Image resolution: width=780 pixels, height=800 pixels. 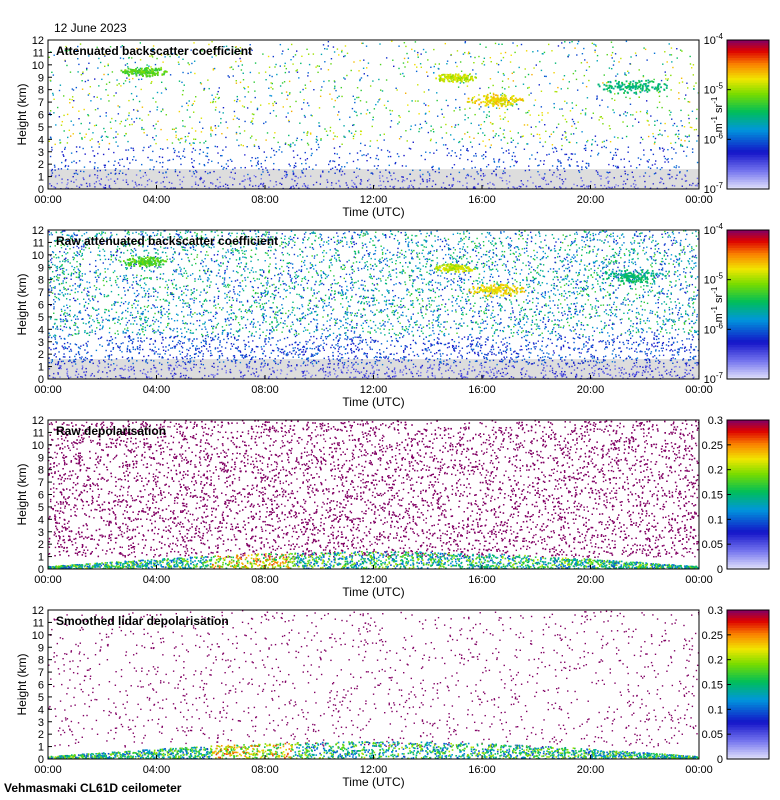 I want to click on panel-2-colorbar: 10⁻⁷ 10⁻⁶ 10⁻⁵ 10⁻⁴ m-1 sr-1, so click(x=737, y=304).